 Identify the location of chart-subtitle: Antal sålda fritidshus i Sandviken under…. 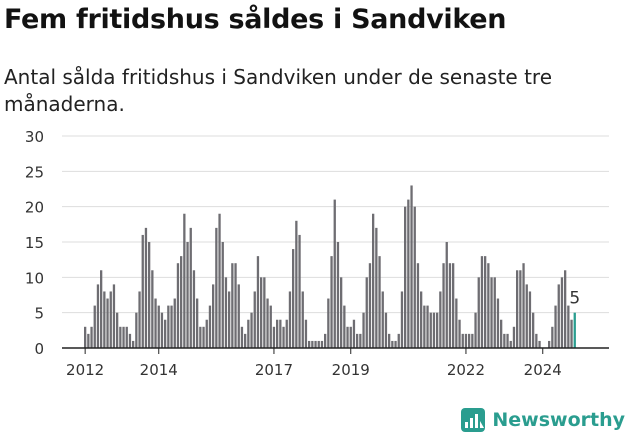
(278, 90).